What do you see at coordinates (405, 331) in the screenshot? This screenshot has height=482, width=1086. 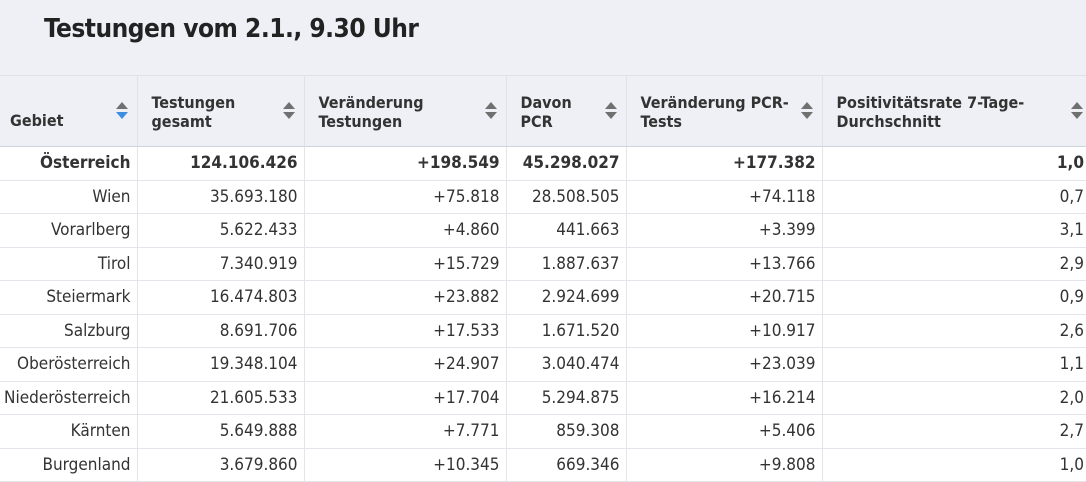 I see `cell-veraenderung-testungen: +17.533` at bounding box center [405, 331].